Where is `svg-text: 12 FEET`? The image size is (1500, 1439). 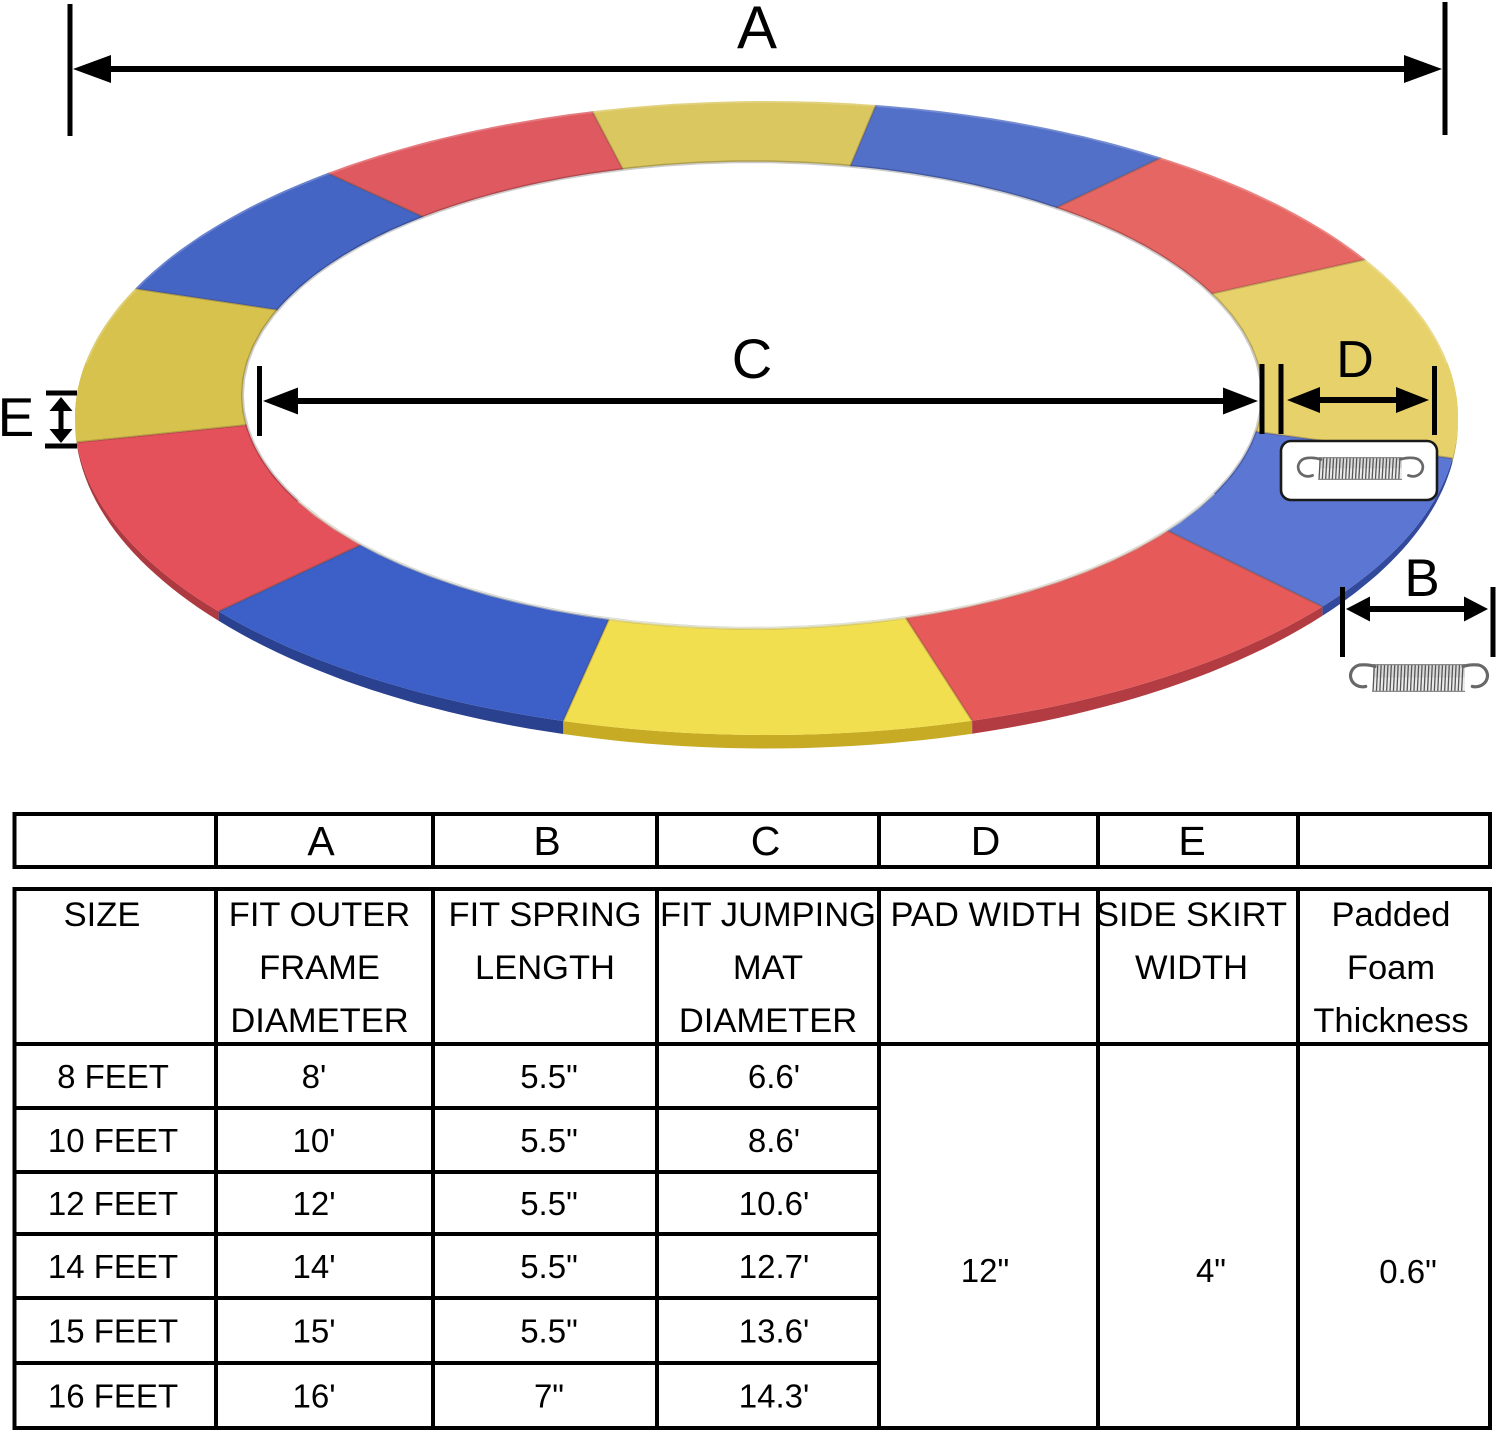
svg-text: 12 FEET is located at coordinates (113, 1203).